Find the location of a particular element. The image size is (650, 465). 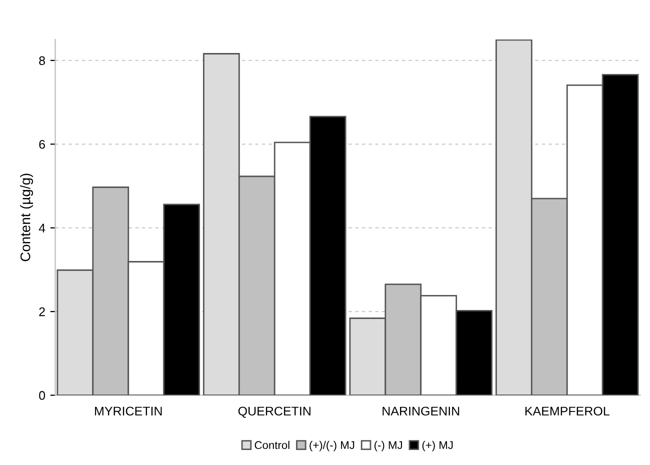

y-axis-title: Content (µg/g) is located at coordinates (27, 218).